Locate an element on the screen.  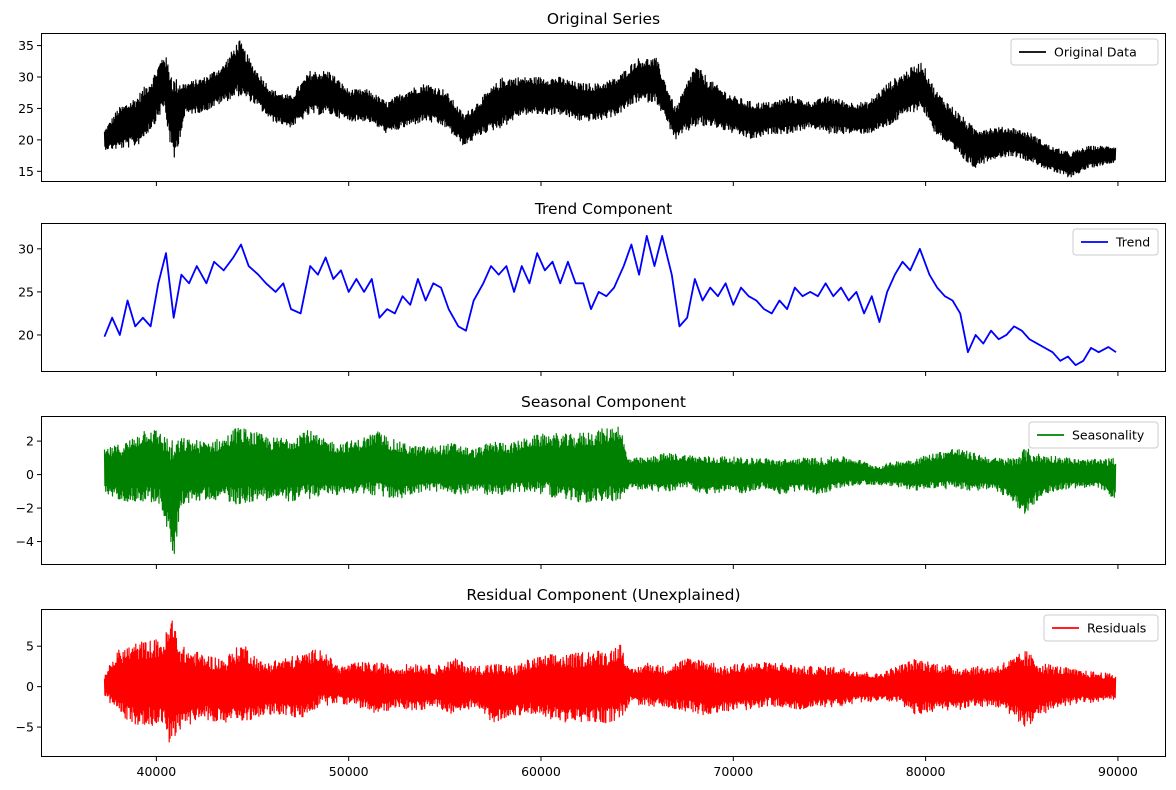
y-tick-label: −5 is located at coordinates (25, 727).